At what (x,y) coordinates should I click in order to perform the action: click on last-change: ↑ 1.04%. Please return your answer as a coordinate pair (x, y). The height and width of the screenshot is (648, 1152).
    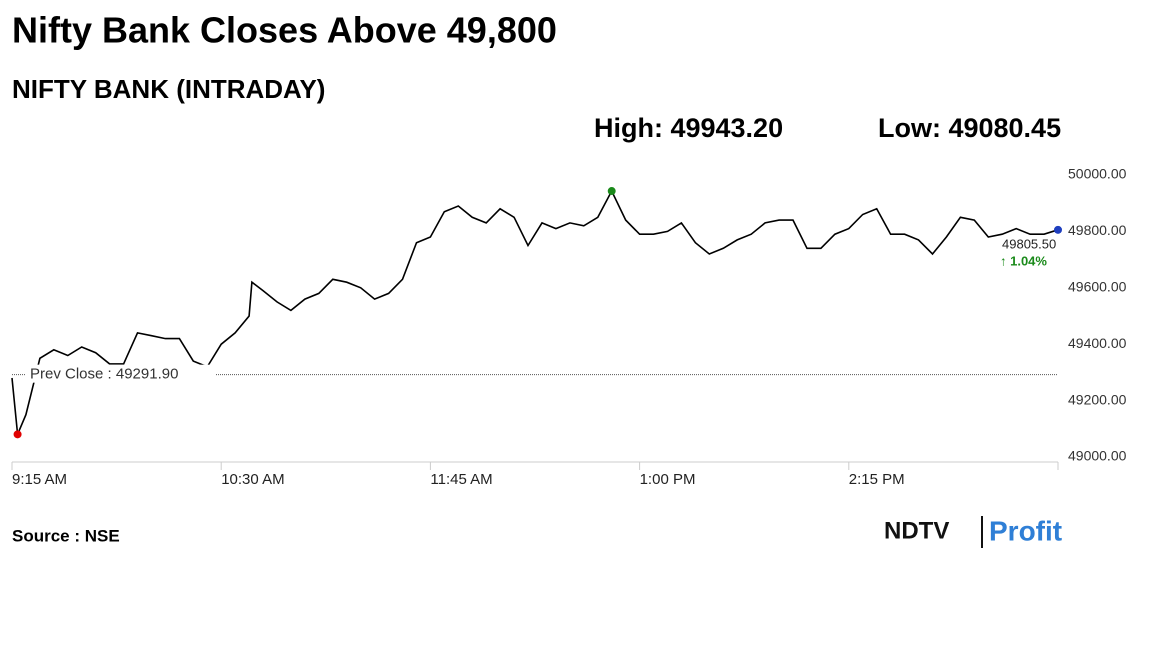
    Looking at the image, I should click on (1023, 260).